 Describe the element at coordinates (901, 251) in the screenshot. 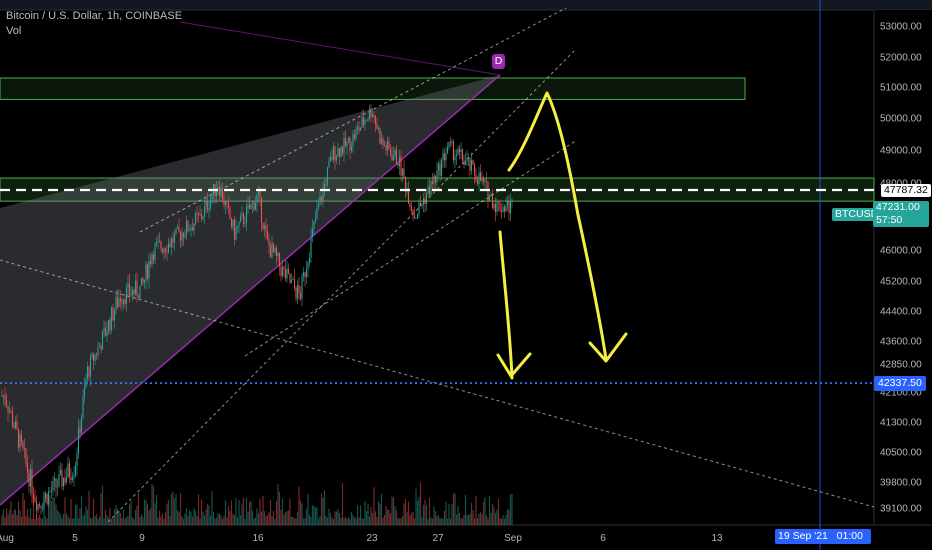

I see `price-tick-label: 46000.00` at that location.